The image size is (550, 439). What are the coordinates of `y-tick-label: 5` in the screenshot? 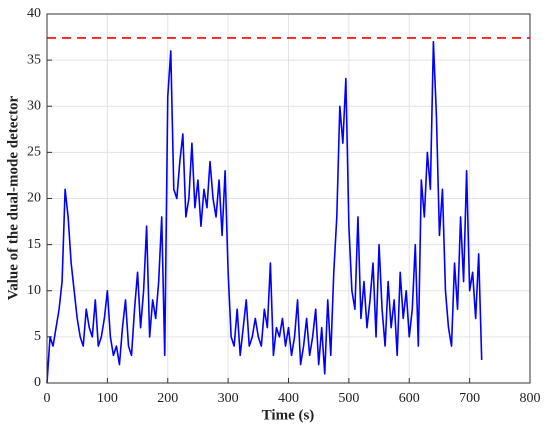 It's located at (37, 336).